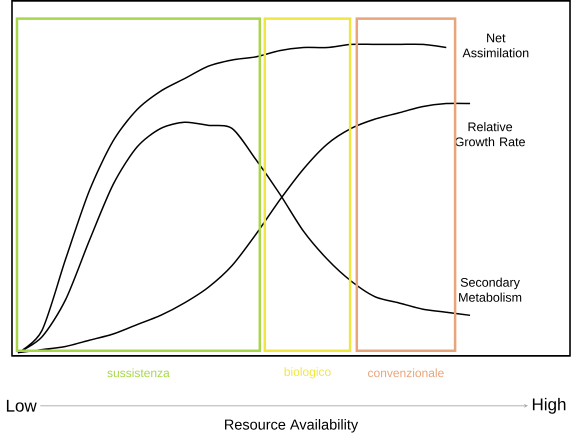 This screenshot has width=572, height=436. What do you see at coordinates (21, 406) in the screenshot?
I see `text: Low` at bounding box center [21, 406].